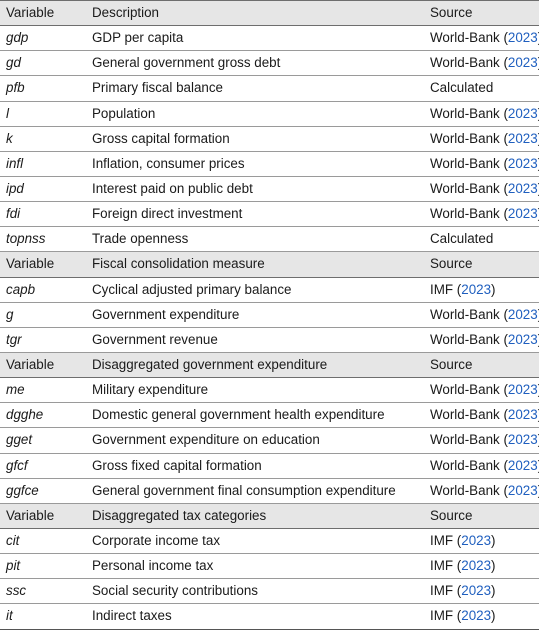 The width and height of the screenshot is (539, 630). What do you see at coordinates (43, 290) in the screenshot?
I see `variable-name-cell: capb` at bounding box center [43, 290].